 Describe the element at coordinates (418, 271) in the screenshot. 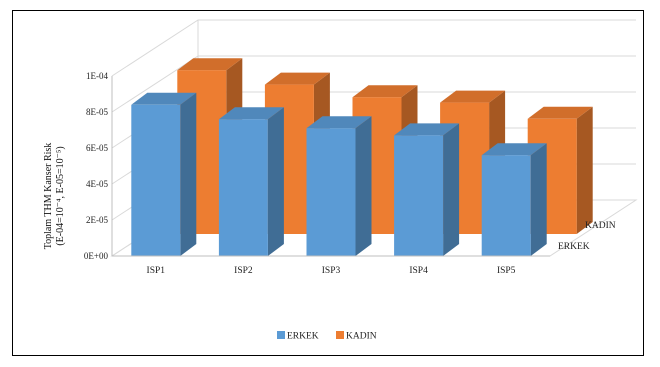

I see `x-tick-label: ISP4` at that location.